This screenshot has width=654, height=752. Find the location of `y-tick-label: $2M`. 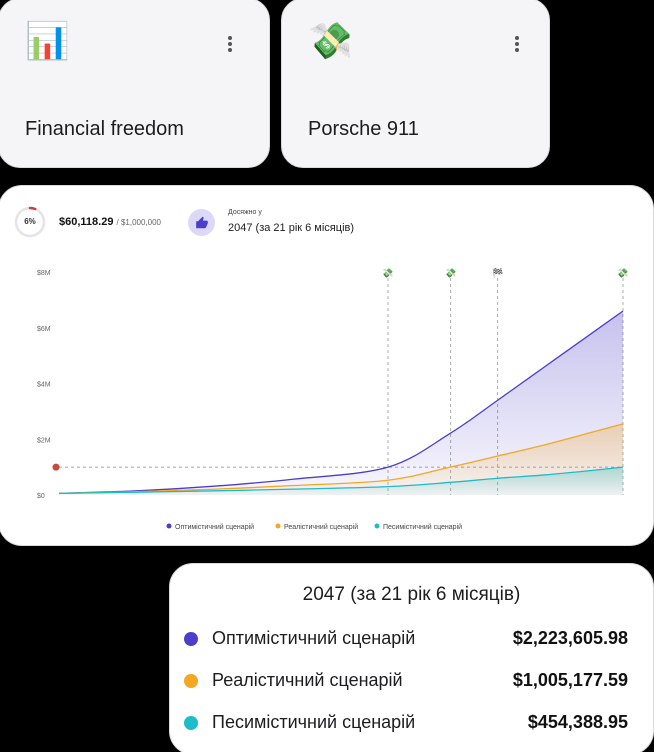

y-tick-label: $2M is located at coordinates (44, 440).